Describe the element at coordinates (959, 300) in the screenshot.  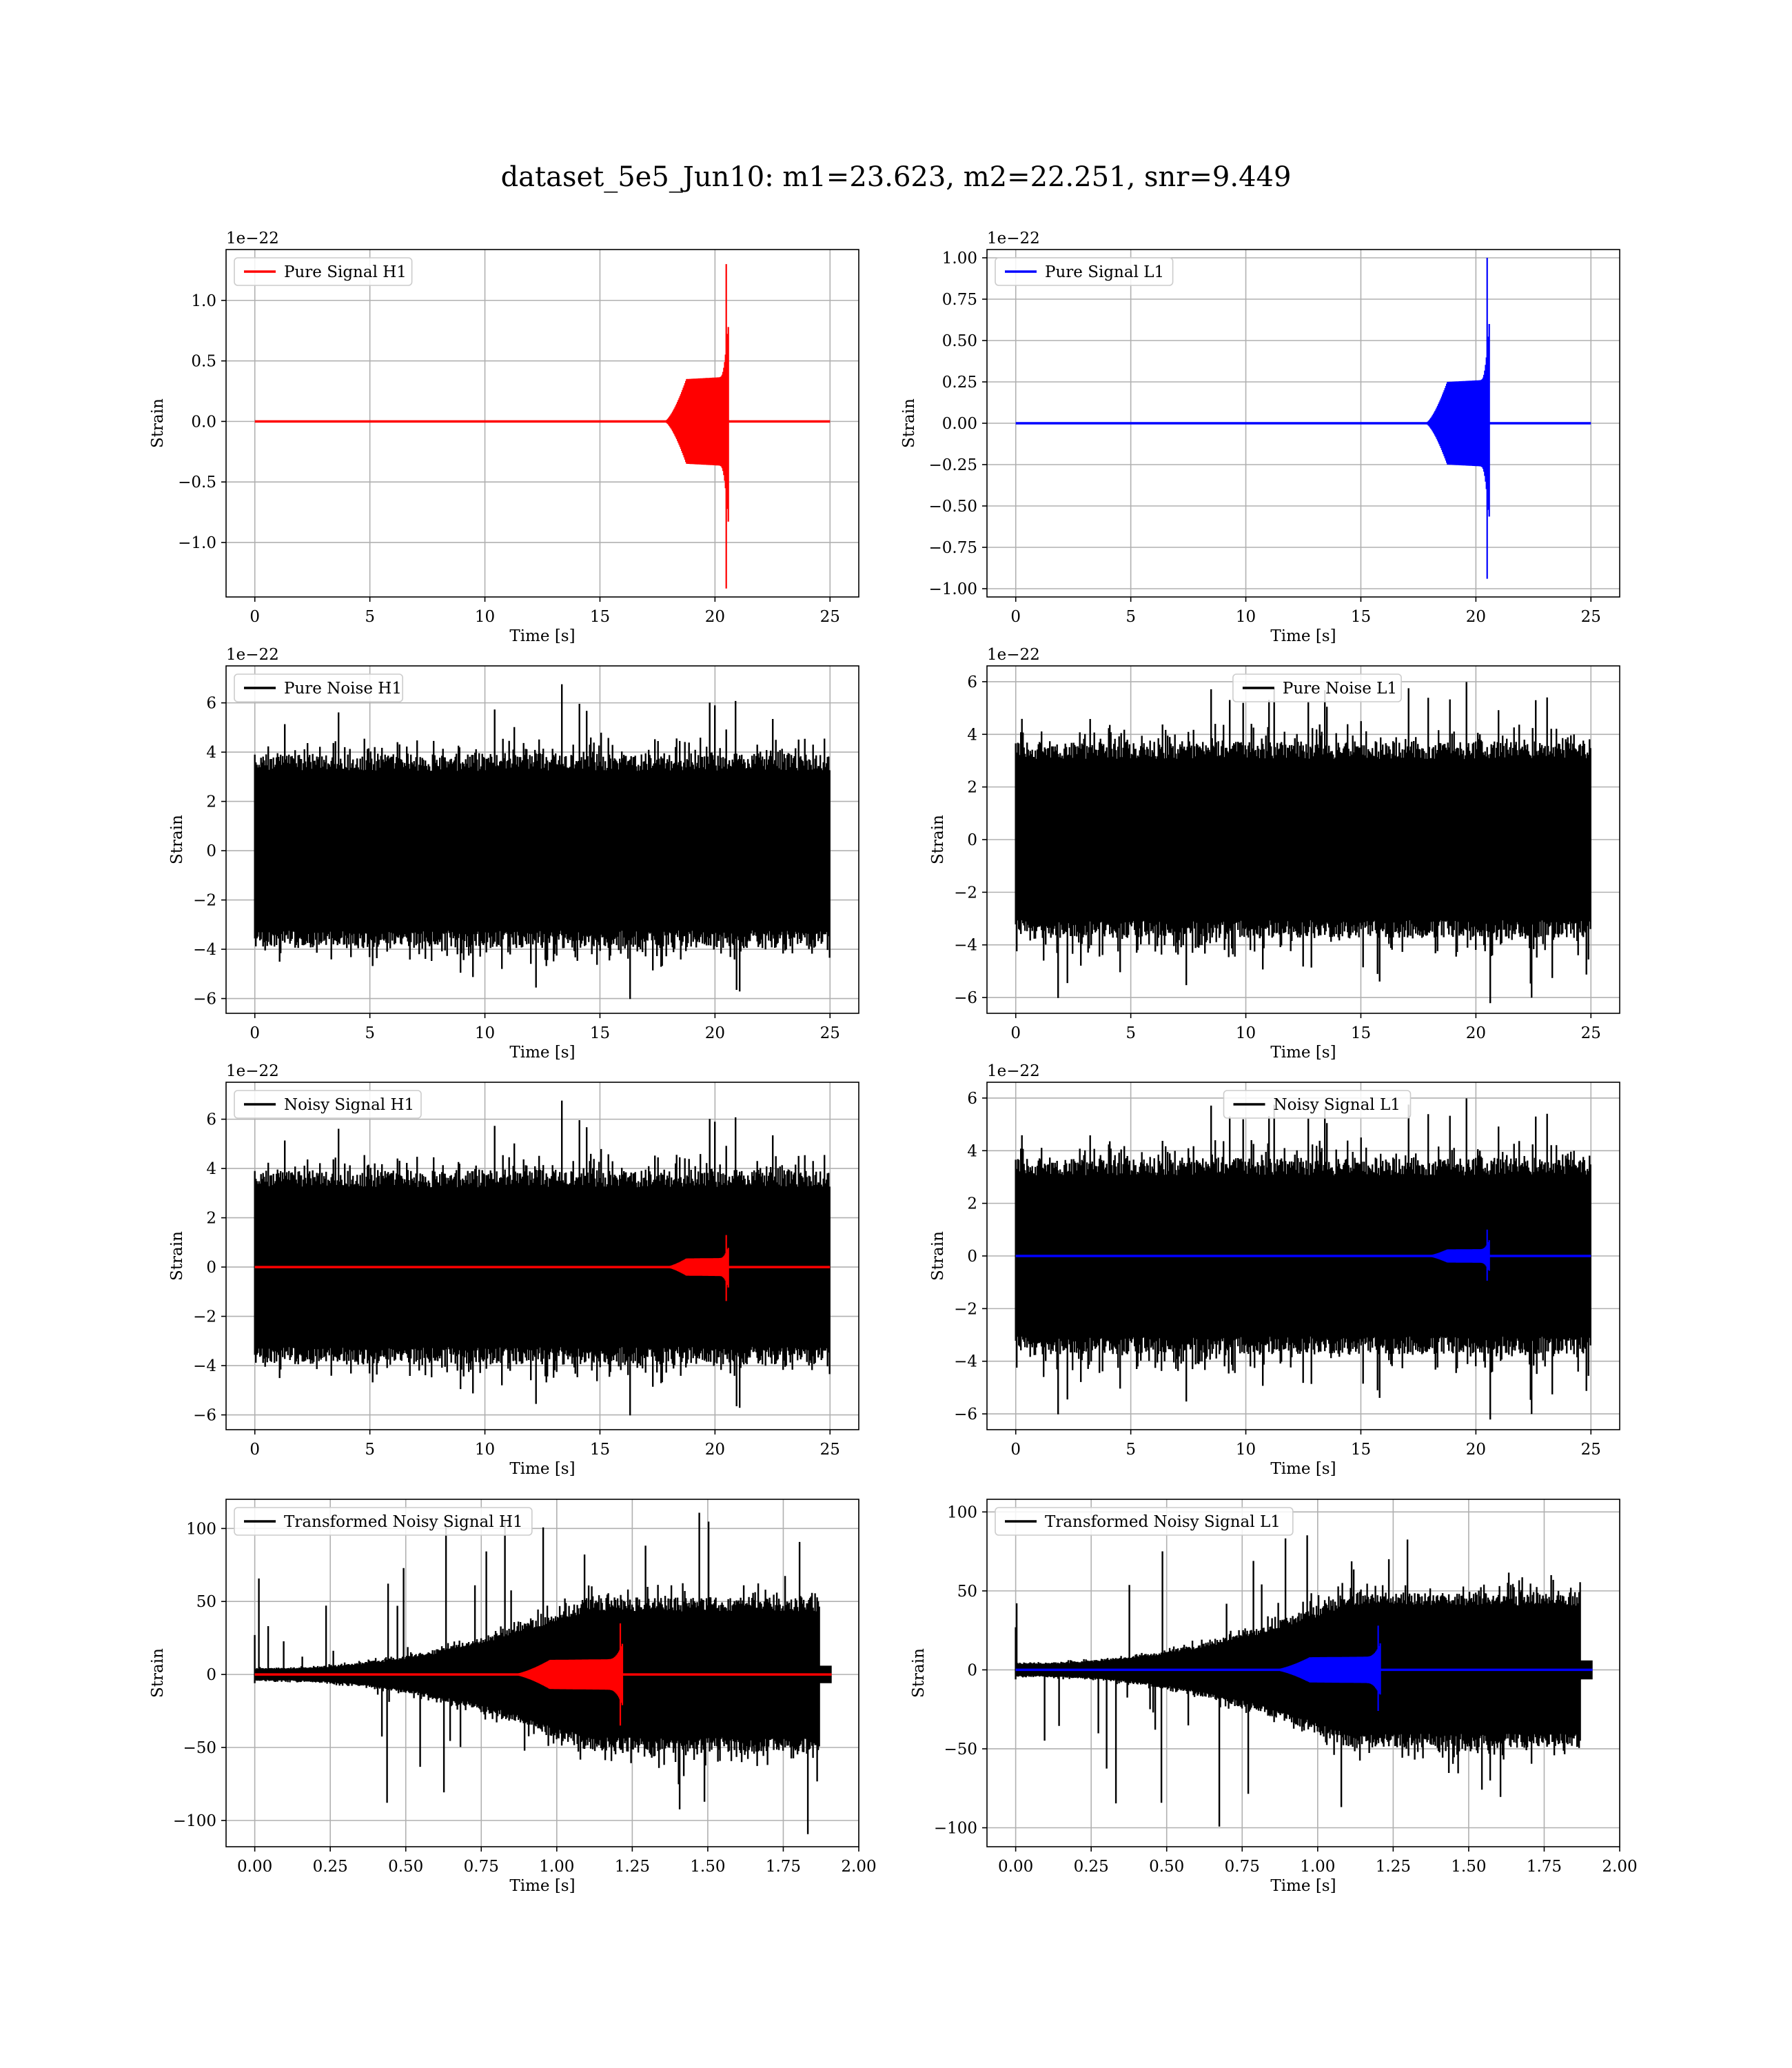
I see `y-tick-label: 0.75` at that location.